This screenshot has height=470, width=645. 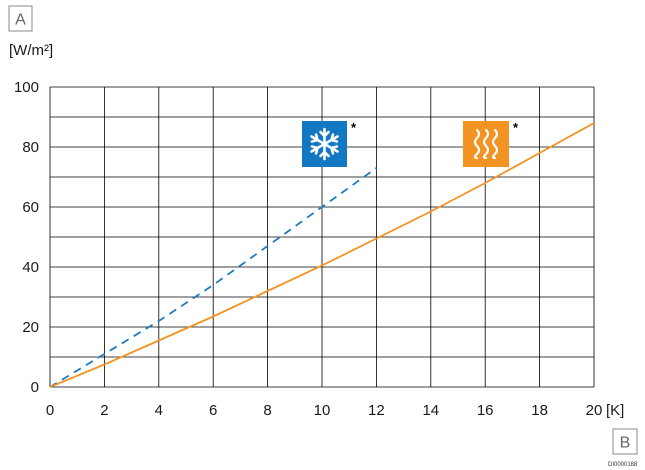 I want to click on x-tick-label: 14, so click(x=430, y=410).